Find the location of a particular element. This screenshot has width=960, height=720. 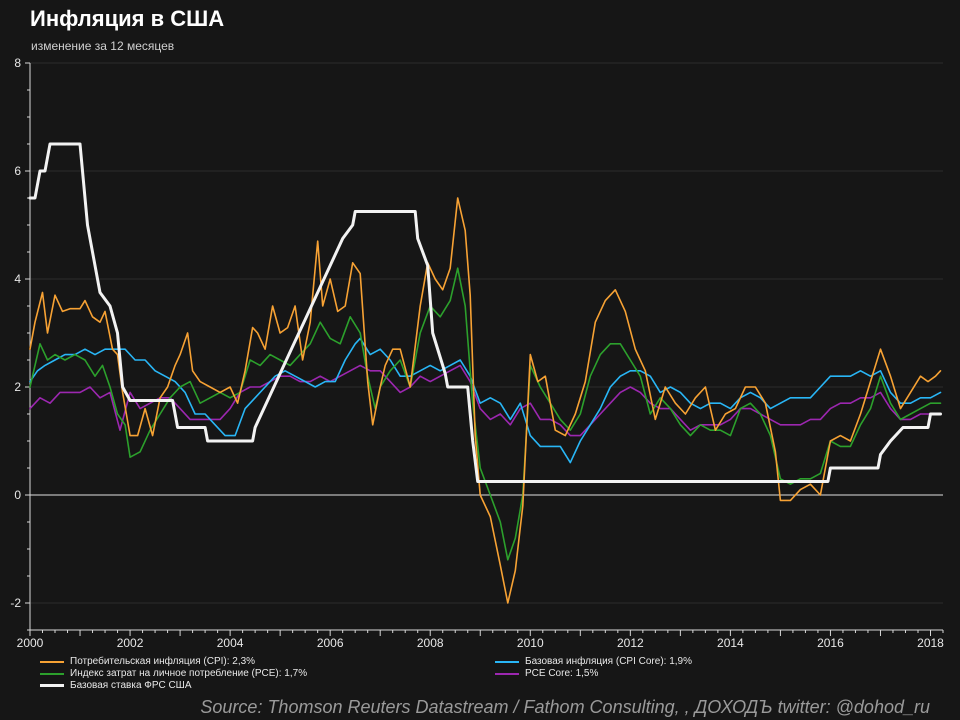

legend-label-cpi: Потребительская инфляция (CPI): 2,3% is located at coordinates (163, 661).